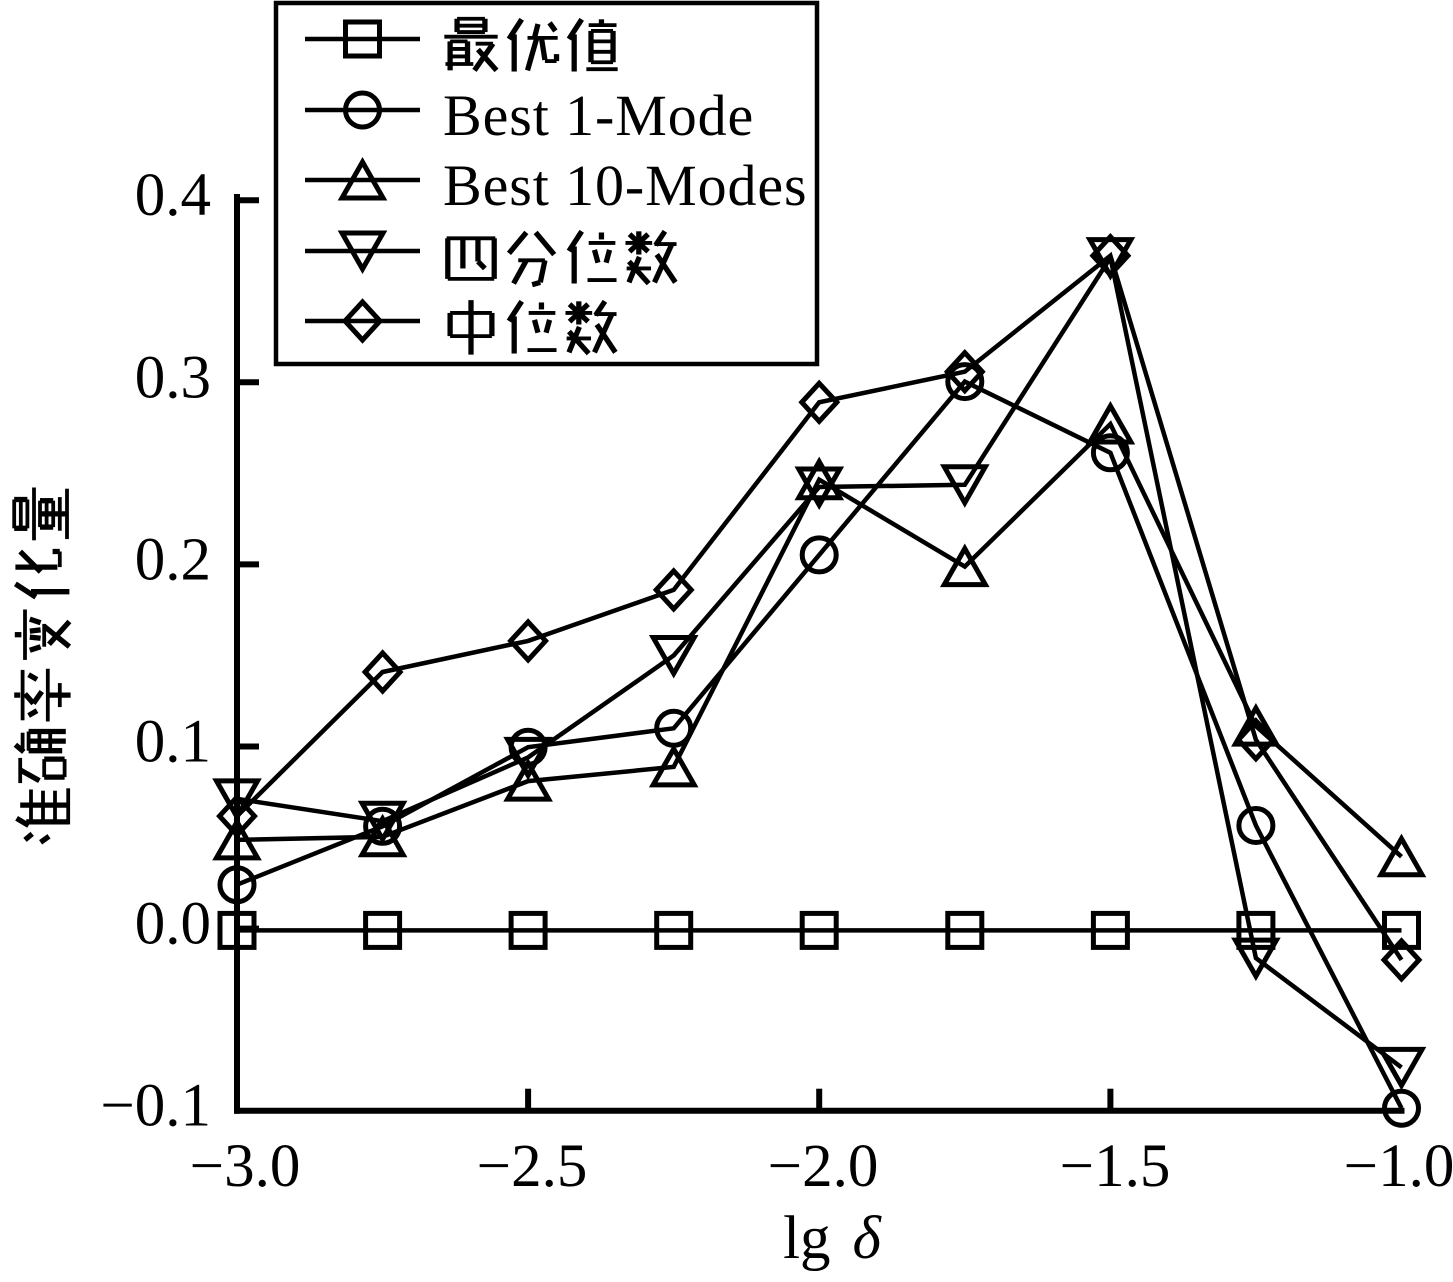 Image resolution: width=1453 pixels, height=1282 pixels. Describe the element at coordinates (598, 115) in the screenshot. I see `svg-text: Best 1-Mode` at that location.